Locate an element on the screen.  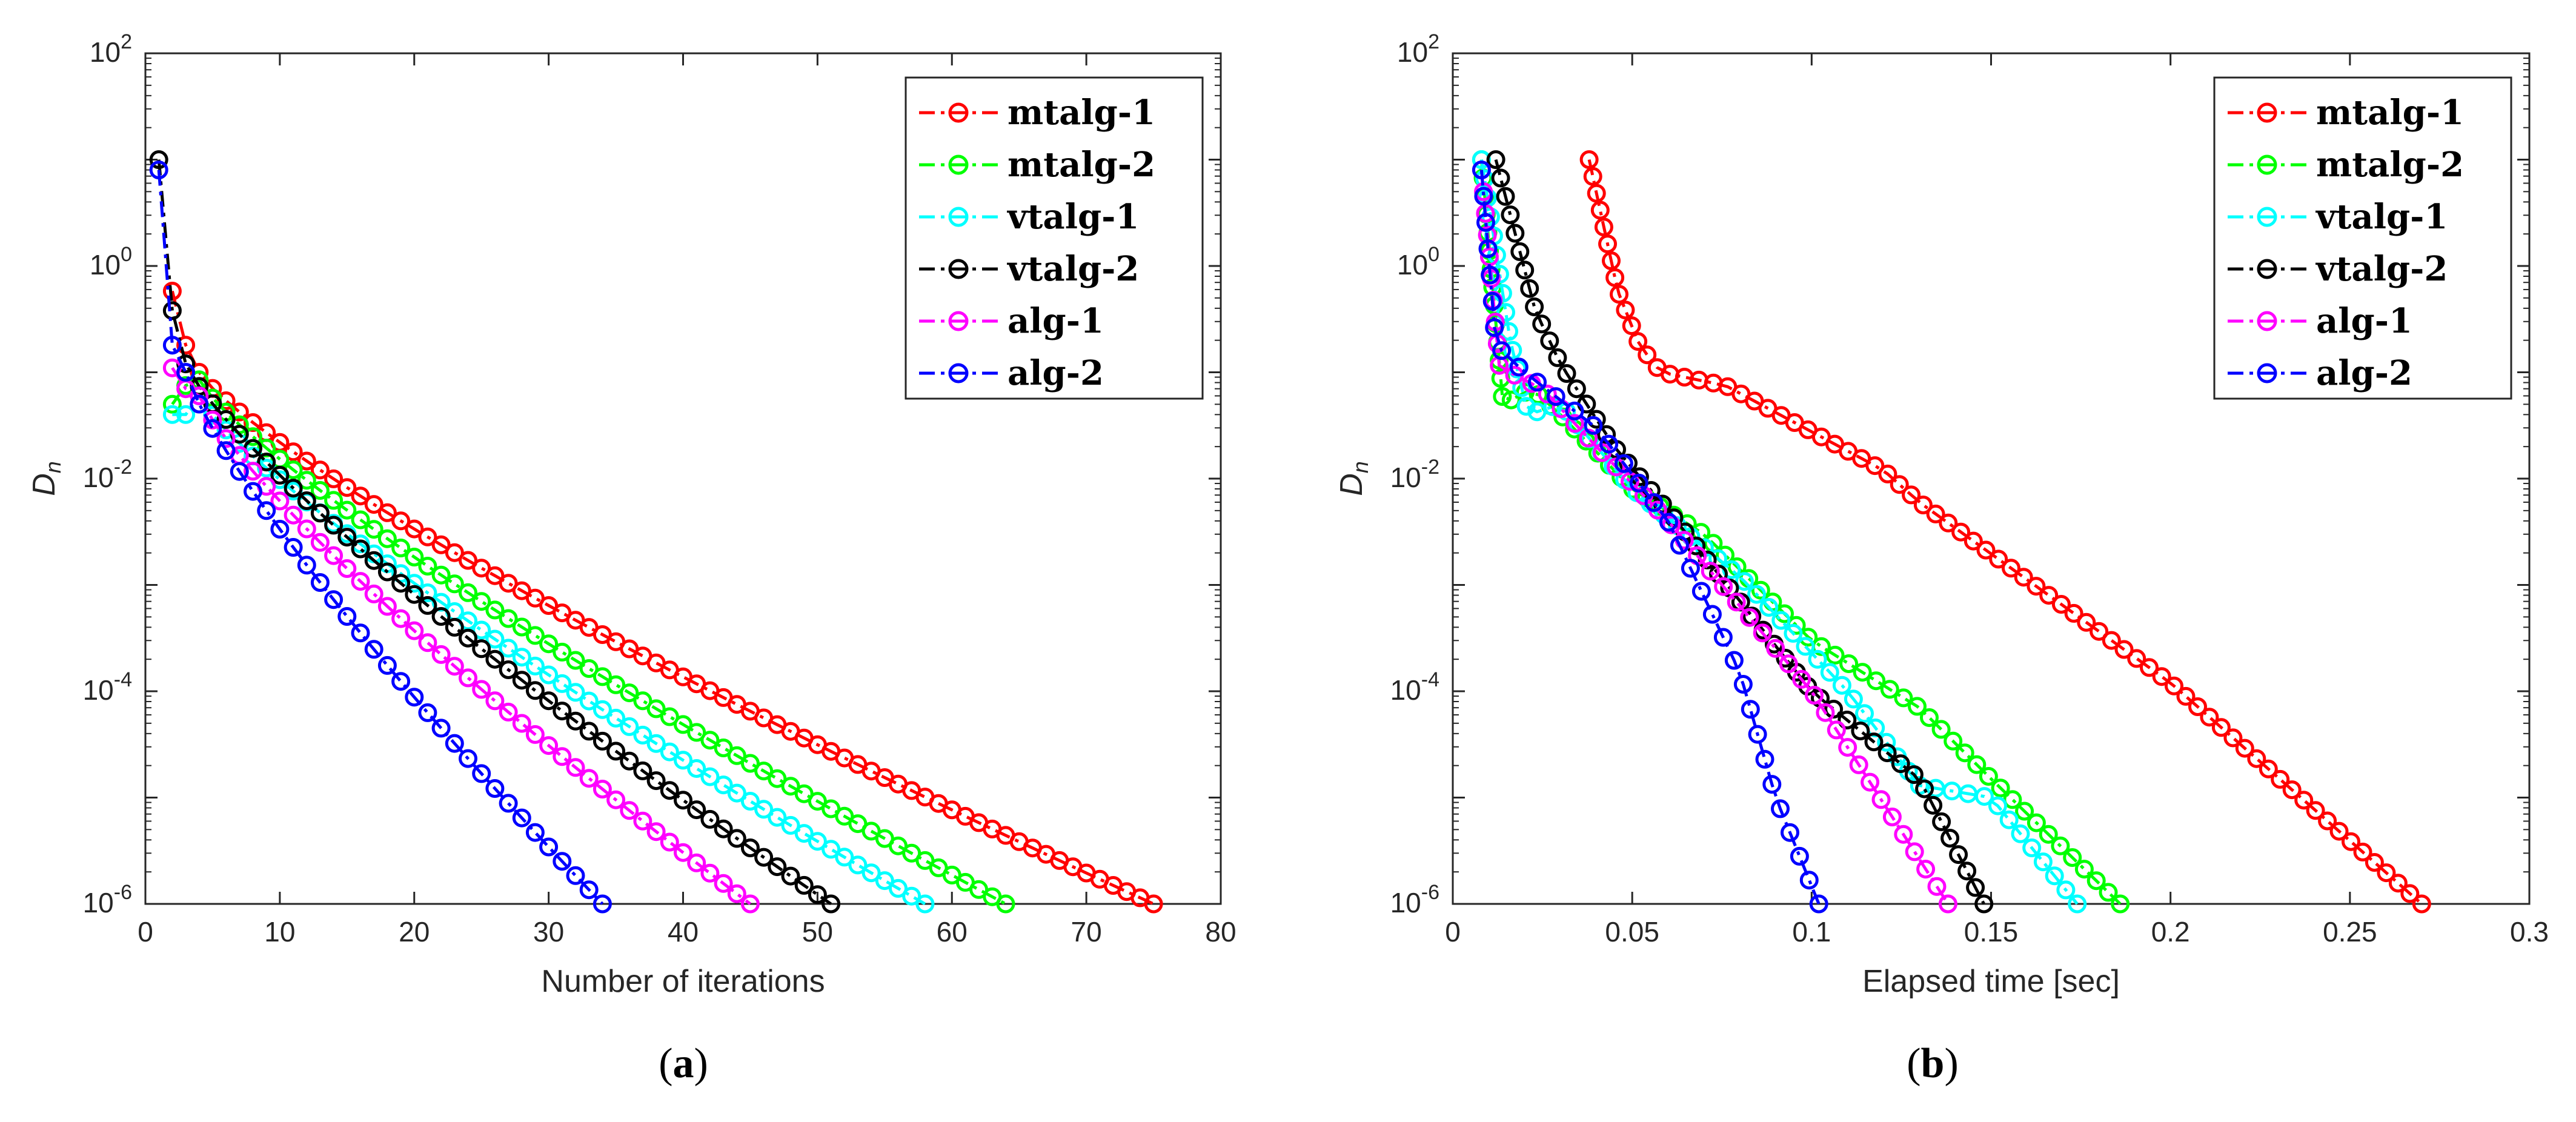
legend-entry-vtalg-2: vtalg-2 is located at coordinates (1029, 269).